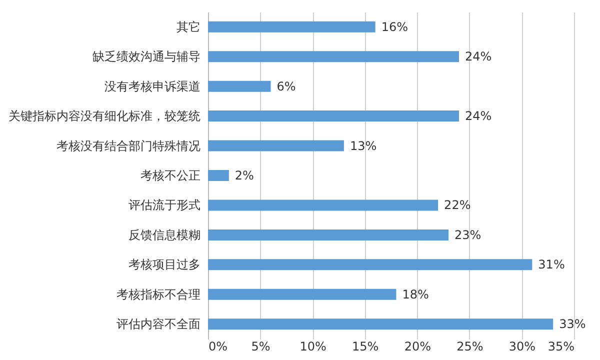 This screenshot has height=360, width=600. What do you see at coordinates (158, 294) in the screenshot?
I see `y-tick-label: 考核指标不合理` at bounding box center [158, 294].